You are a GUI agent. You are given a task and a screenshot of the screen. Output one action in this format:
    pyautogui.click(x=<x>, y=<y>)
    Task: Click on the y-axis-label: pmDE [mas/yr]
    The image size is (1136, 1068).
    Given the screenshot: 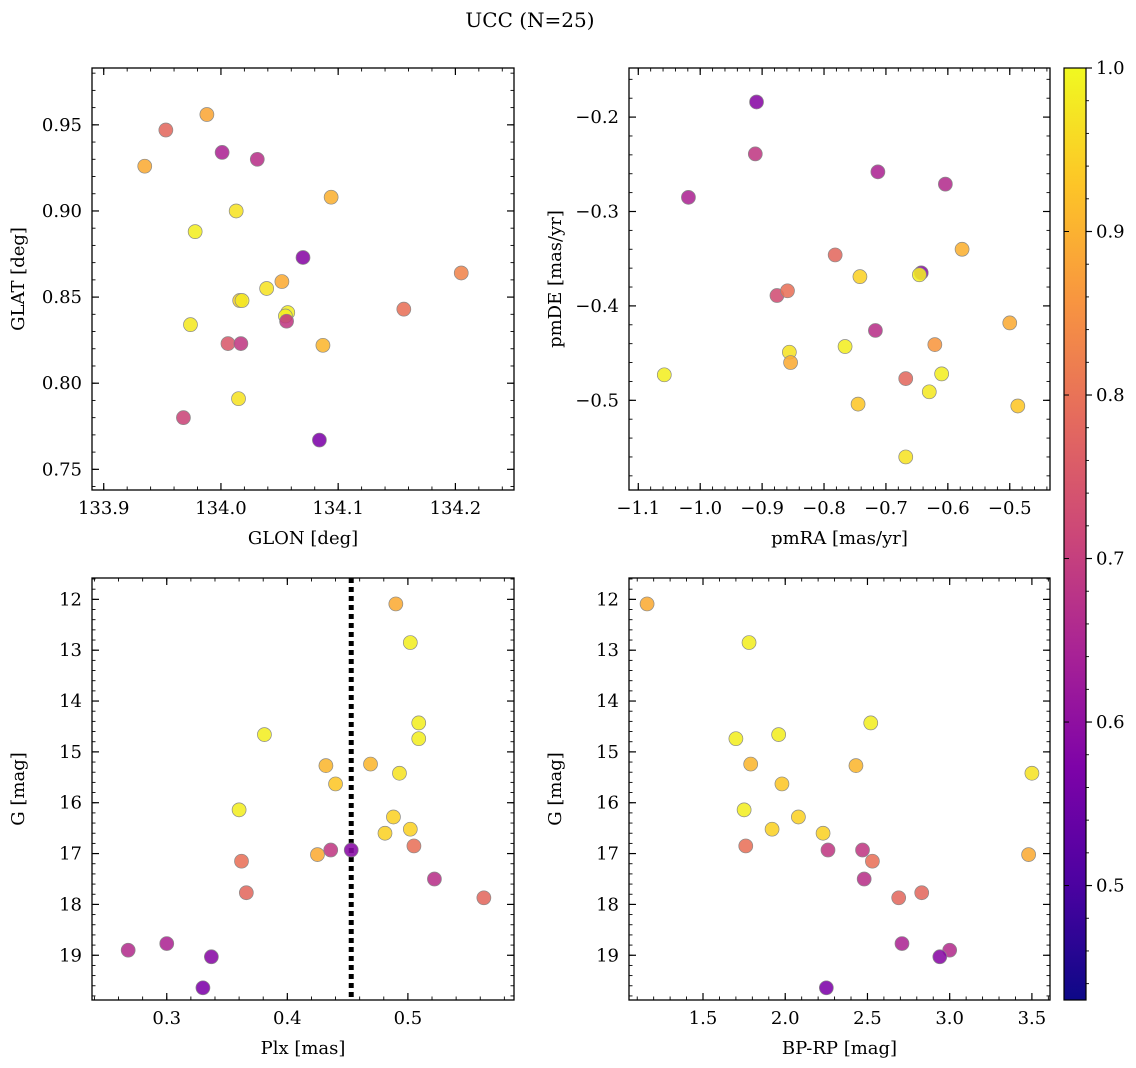 What is the action you would take?
    pyautogui.click(x=555, y=279)
    